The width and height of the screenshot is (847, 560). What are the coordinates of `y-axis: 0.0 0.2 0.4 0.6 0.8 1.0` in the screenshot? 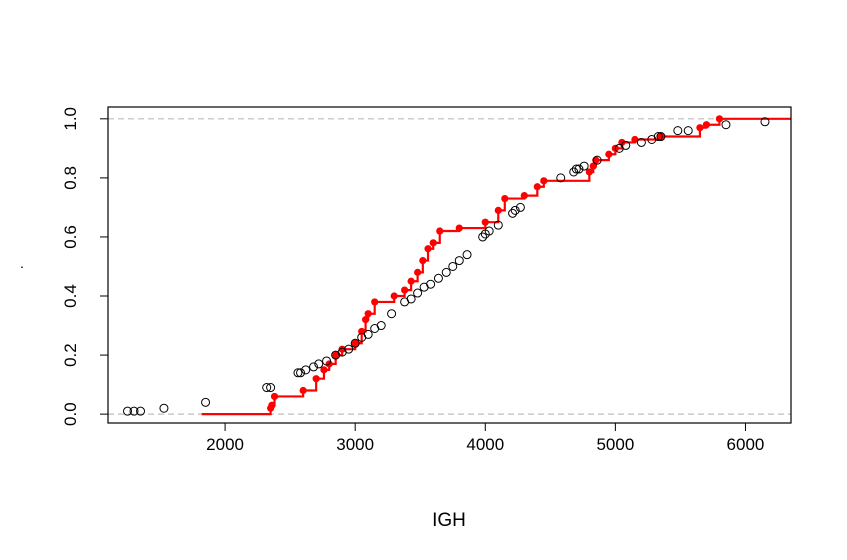 It's located at (84, 266).